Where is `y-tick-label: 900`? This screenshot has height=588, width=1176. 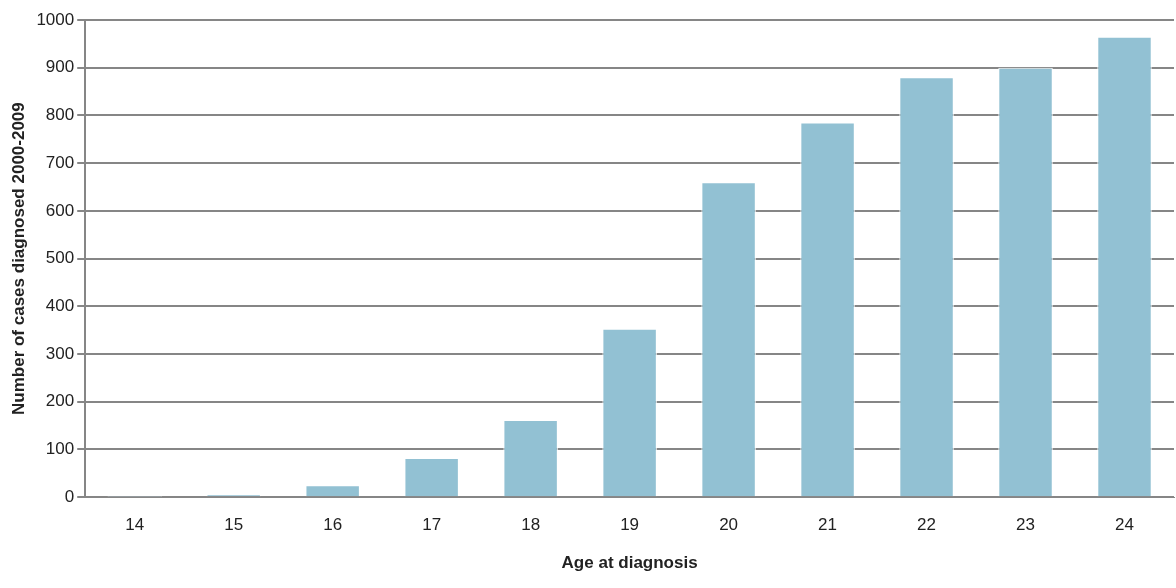 y-tick-label: 900 is located at coordinates (60, 67).